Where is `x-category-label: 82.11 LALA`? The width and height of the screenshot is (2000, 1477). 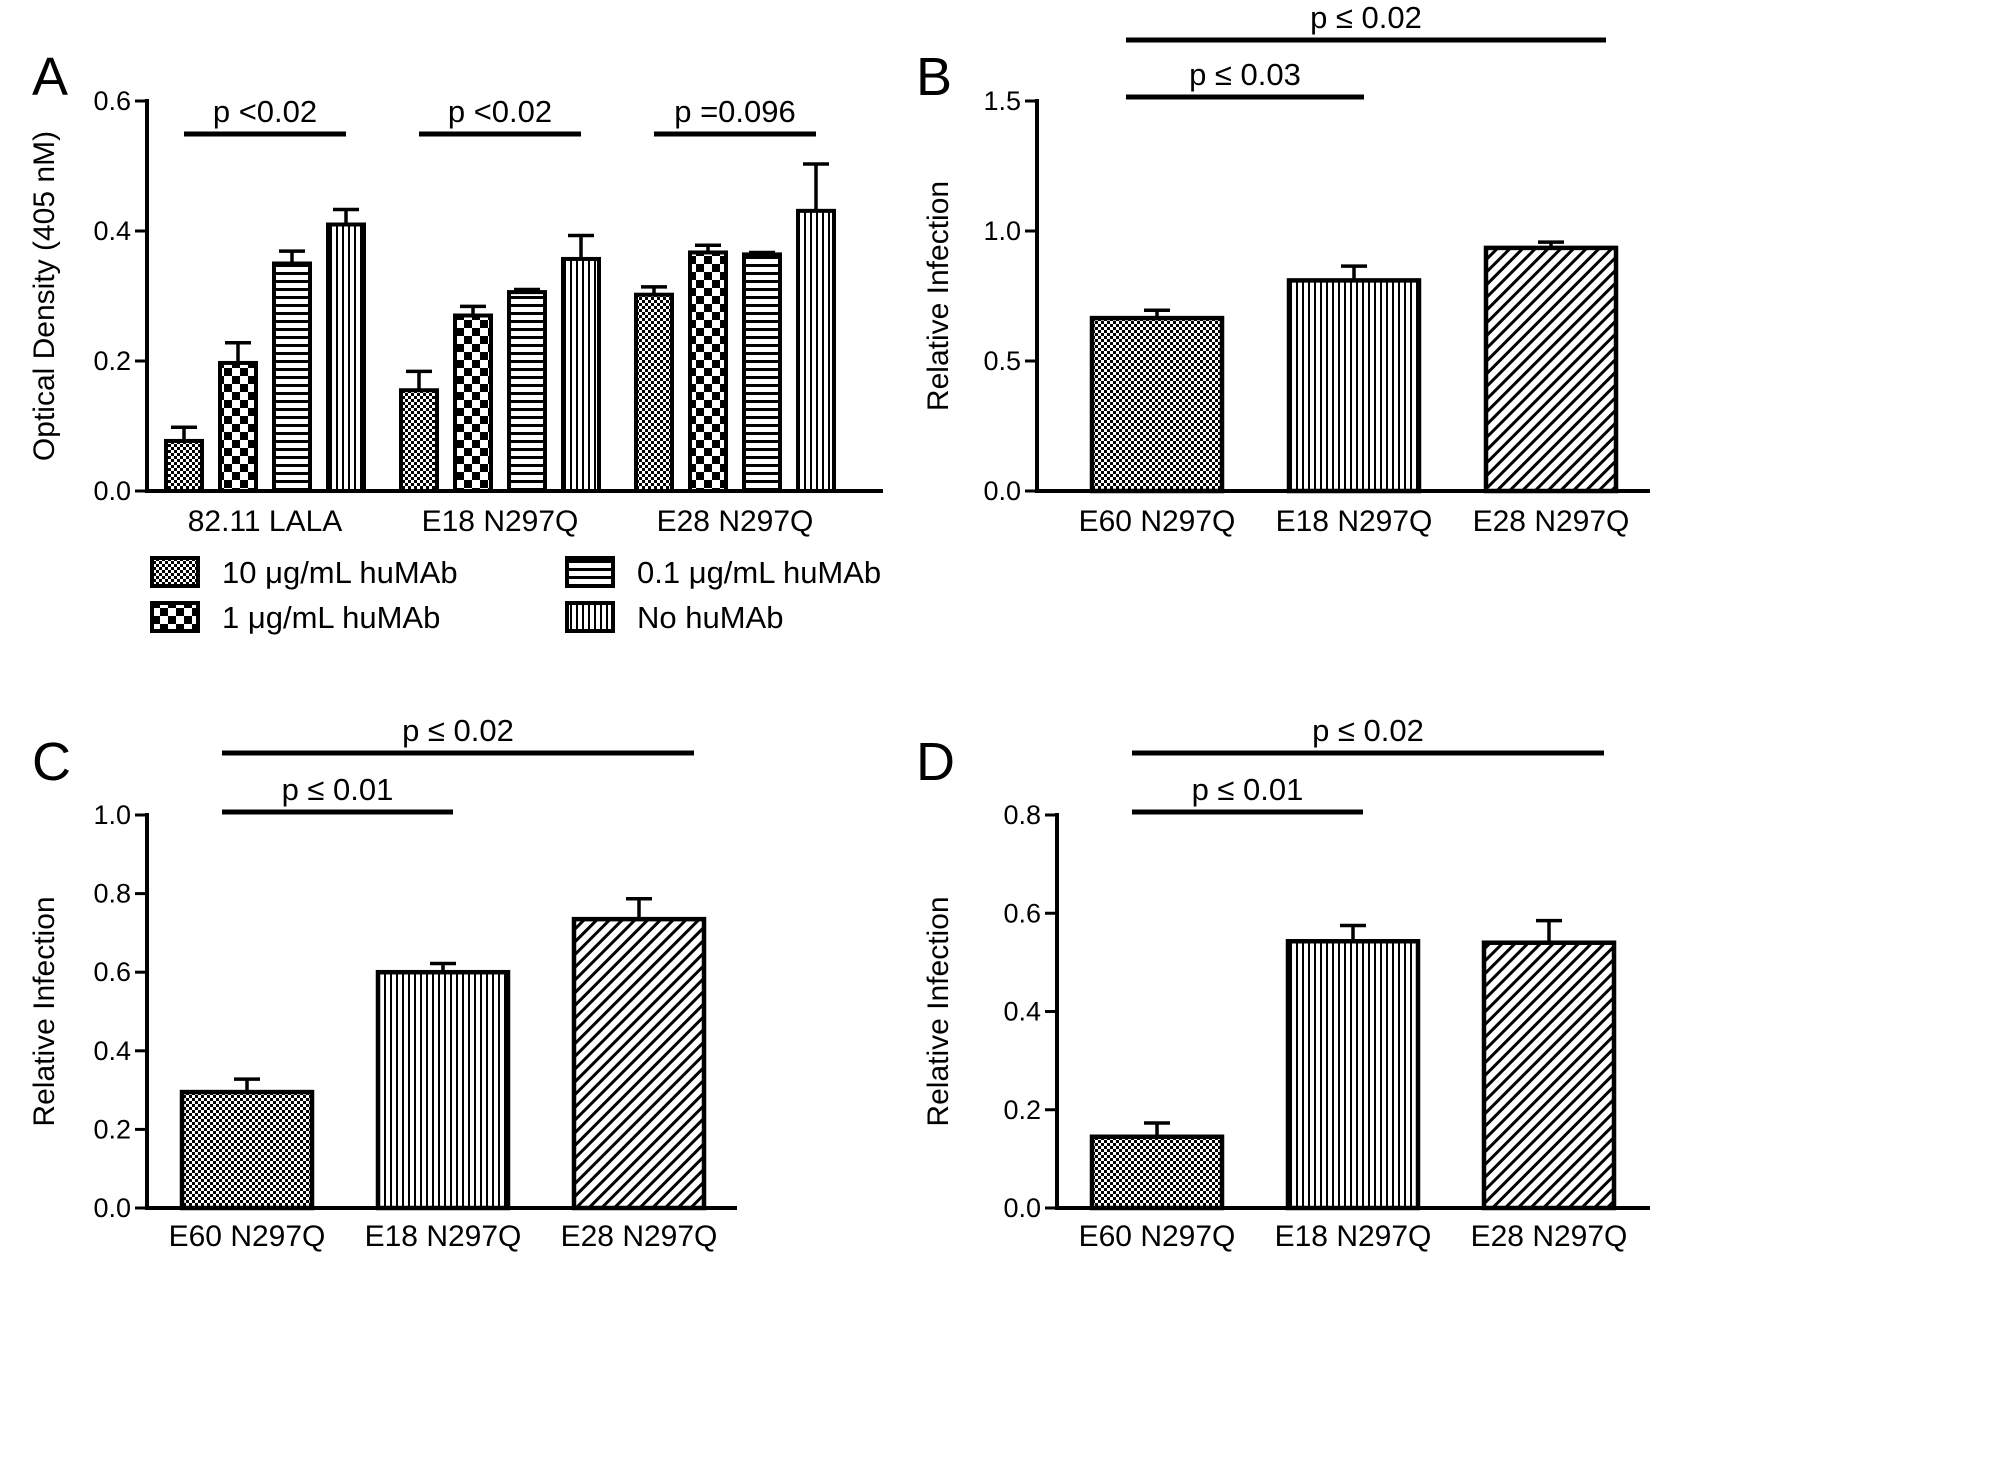 x-category-label: 82.11 LALA is located at coordinates (265, 521).